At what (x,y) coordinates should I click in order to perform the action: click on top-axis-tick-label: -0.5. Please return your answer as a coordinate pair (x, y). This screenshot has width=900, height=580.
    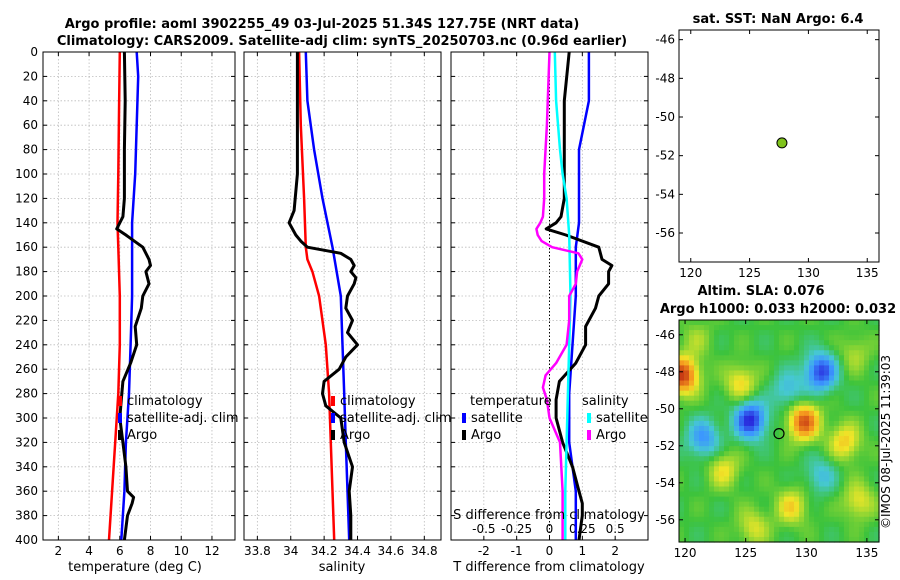
    Looking at the image, I should click on (483, 529).